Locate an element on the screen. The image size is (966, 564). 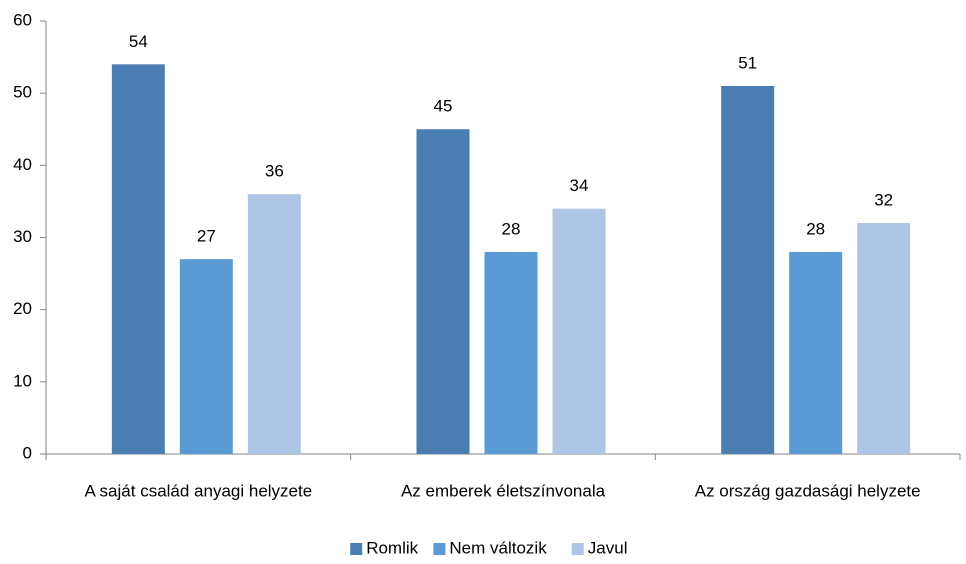
y-tick-label: 0 is located at coordinates (27, 452).